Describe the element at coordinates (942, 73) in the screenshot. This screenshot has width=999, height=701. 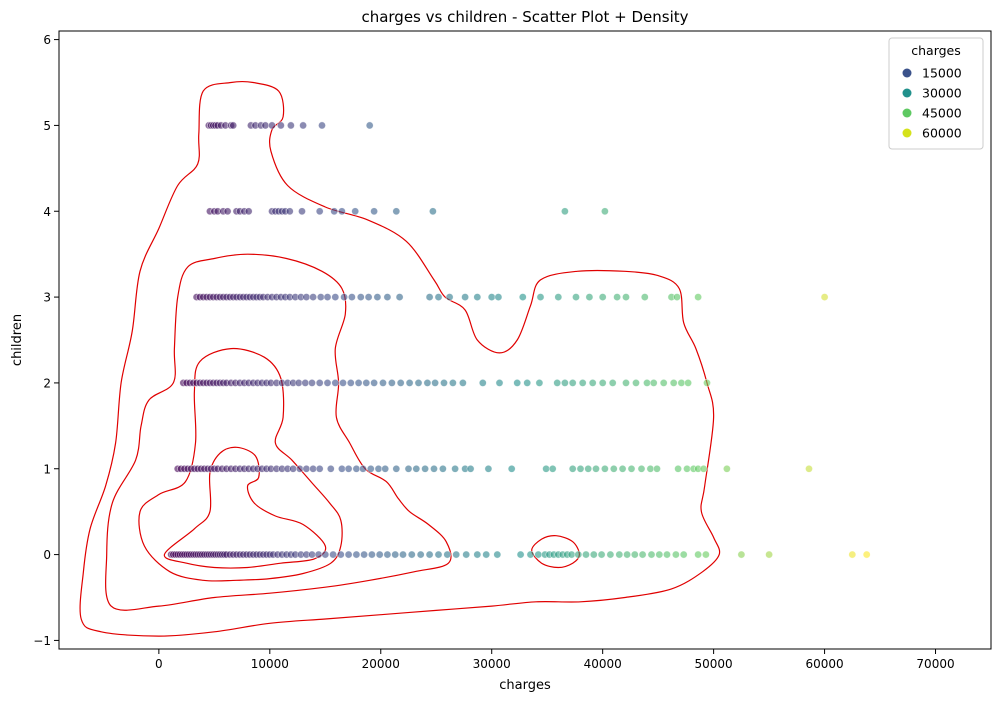
I see `legend-label: 15000` at that location.